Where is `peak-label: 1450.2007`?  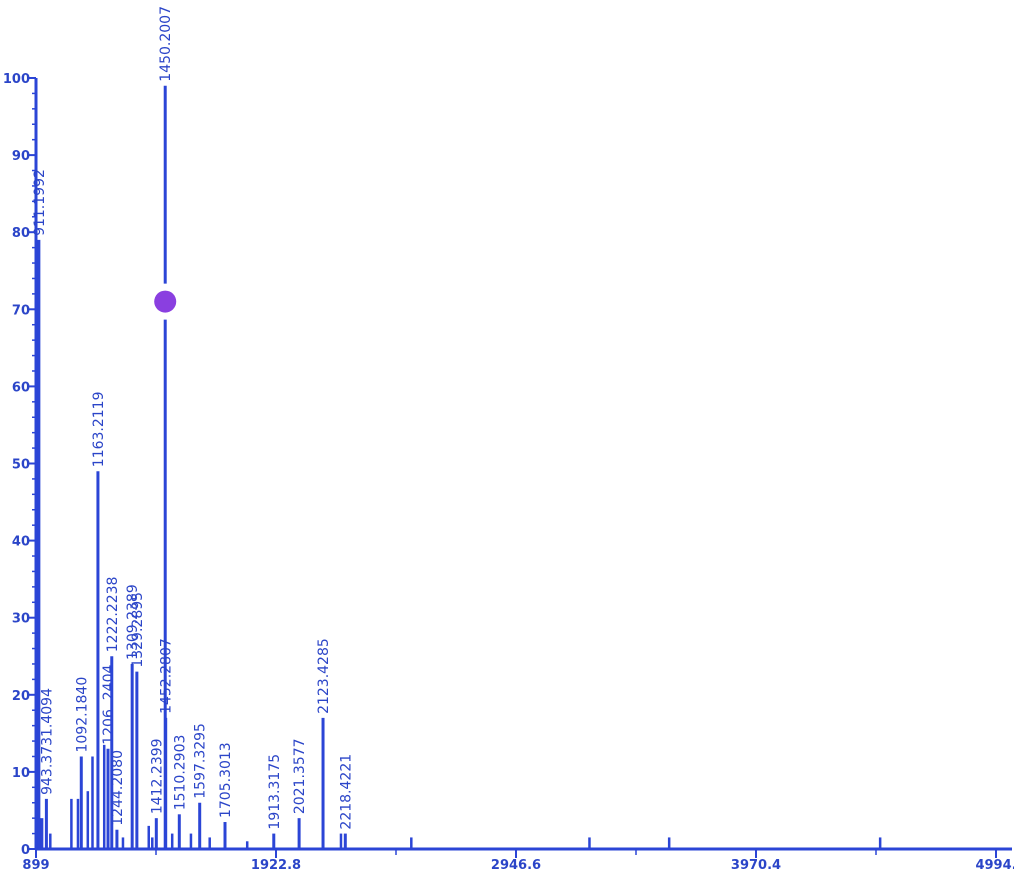
peak-label: 1450.2007 is located at coordinates (166, 44).